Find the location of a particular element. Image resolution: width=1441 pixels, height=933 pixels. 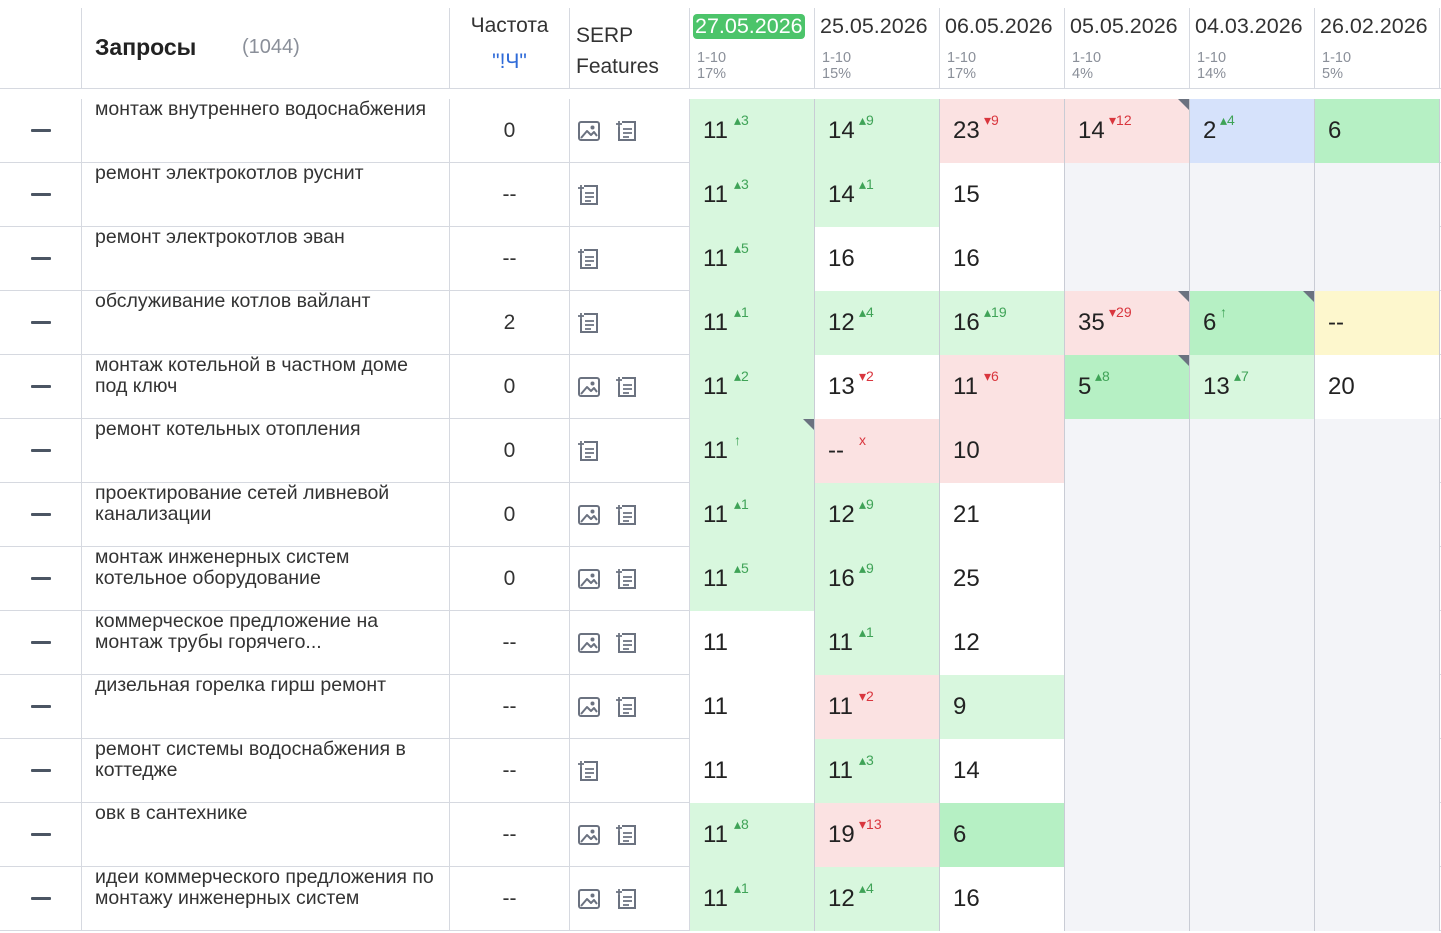

position-cell: 9 is located at coordinates (1002, 707).